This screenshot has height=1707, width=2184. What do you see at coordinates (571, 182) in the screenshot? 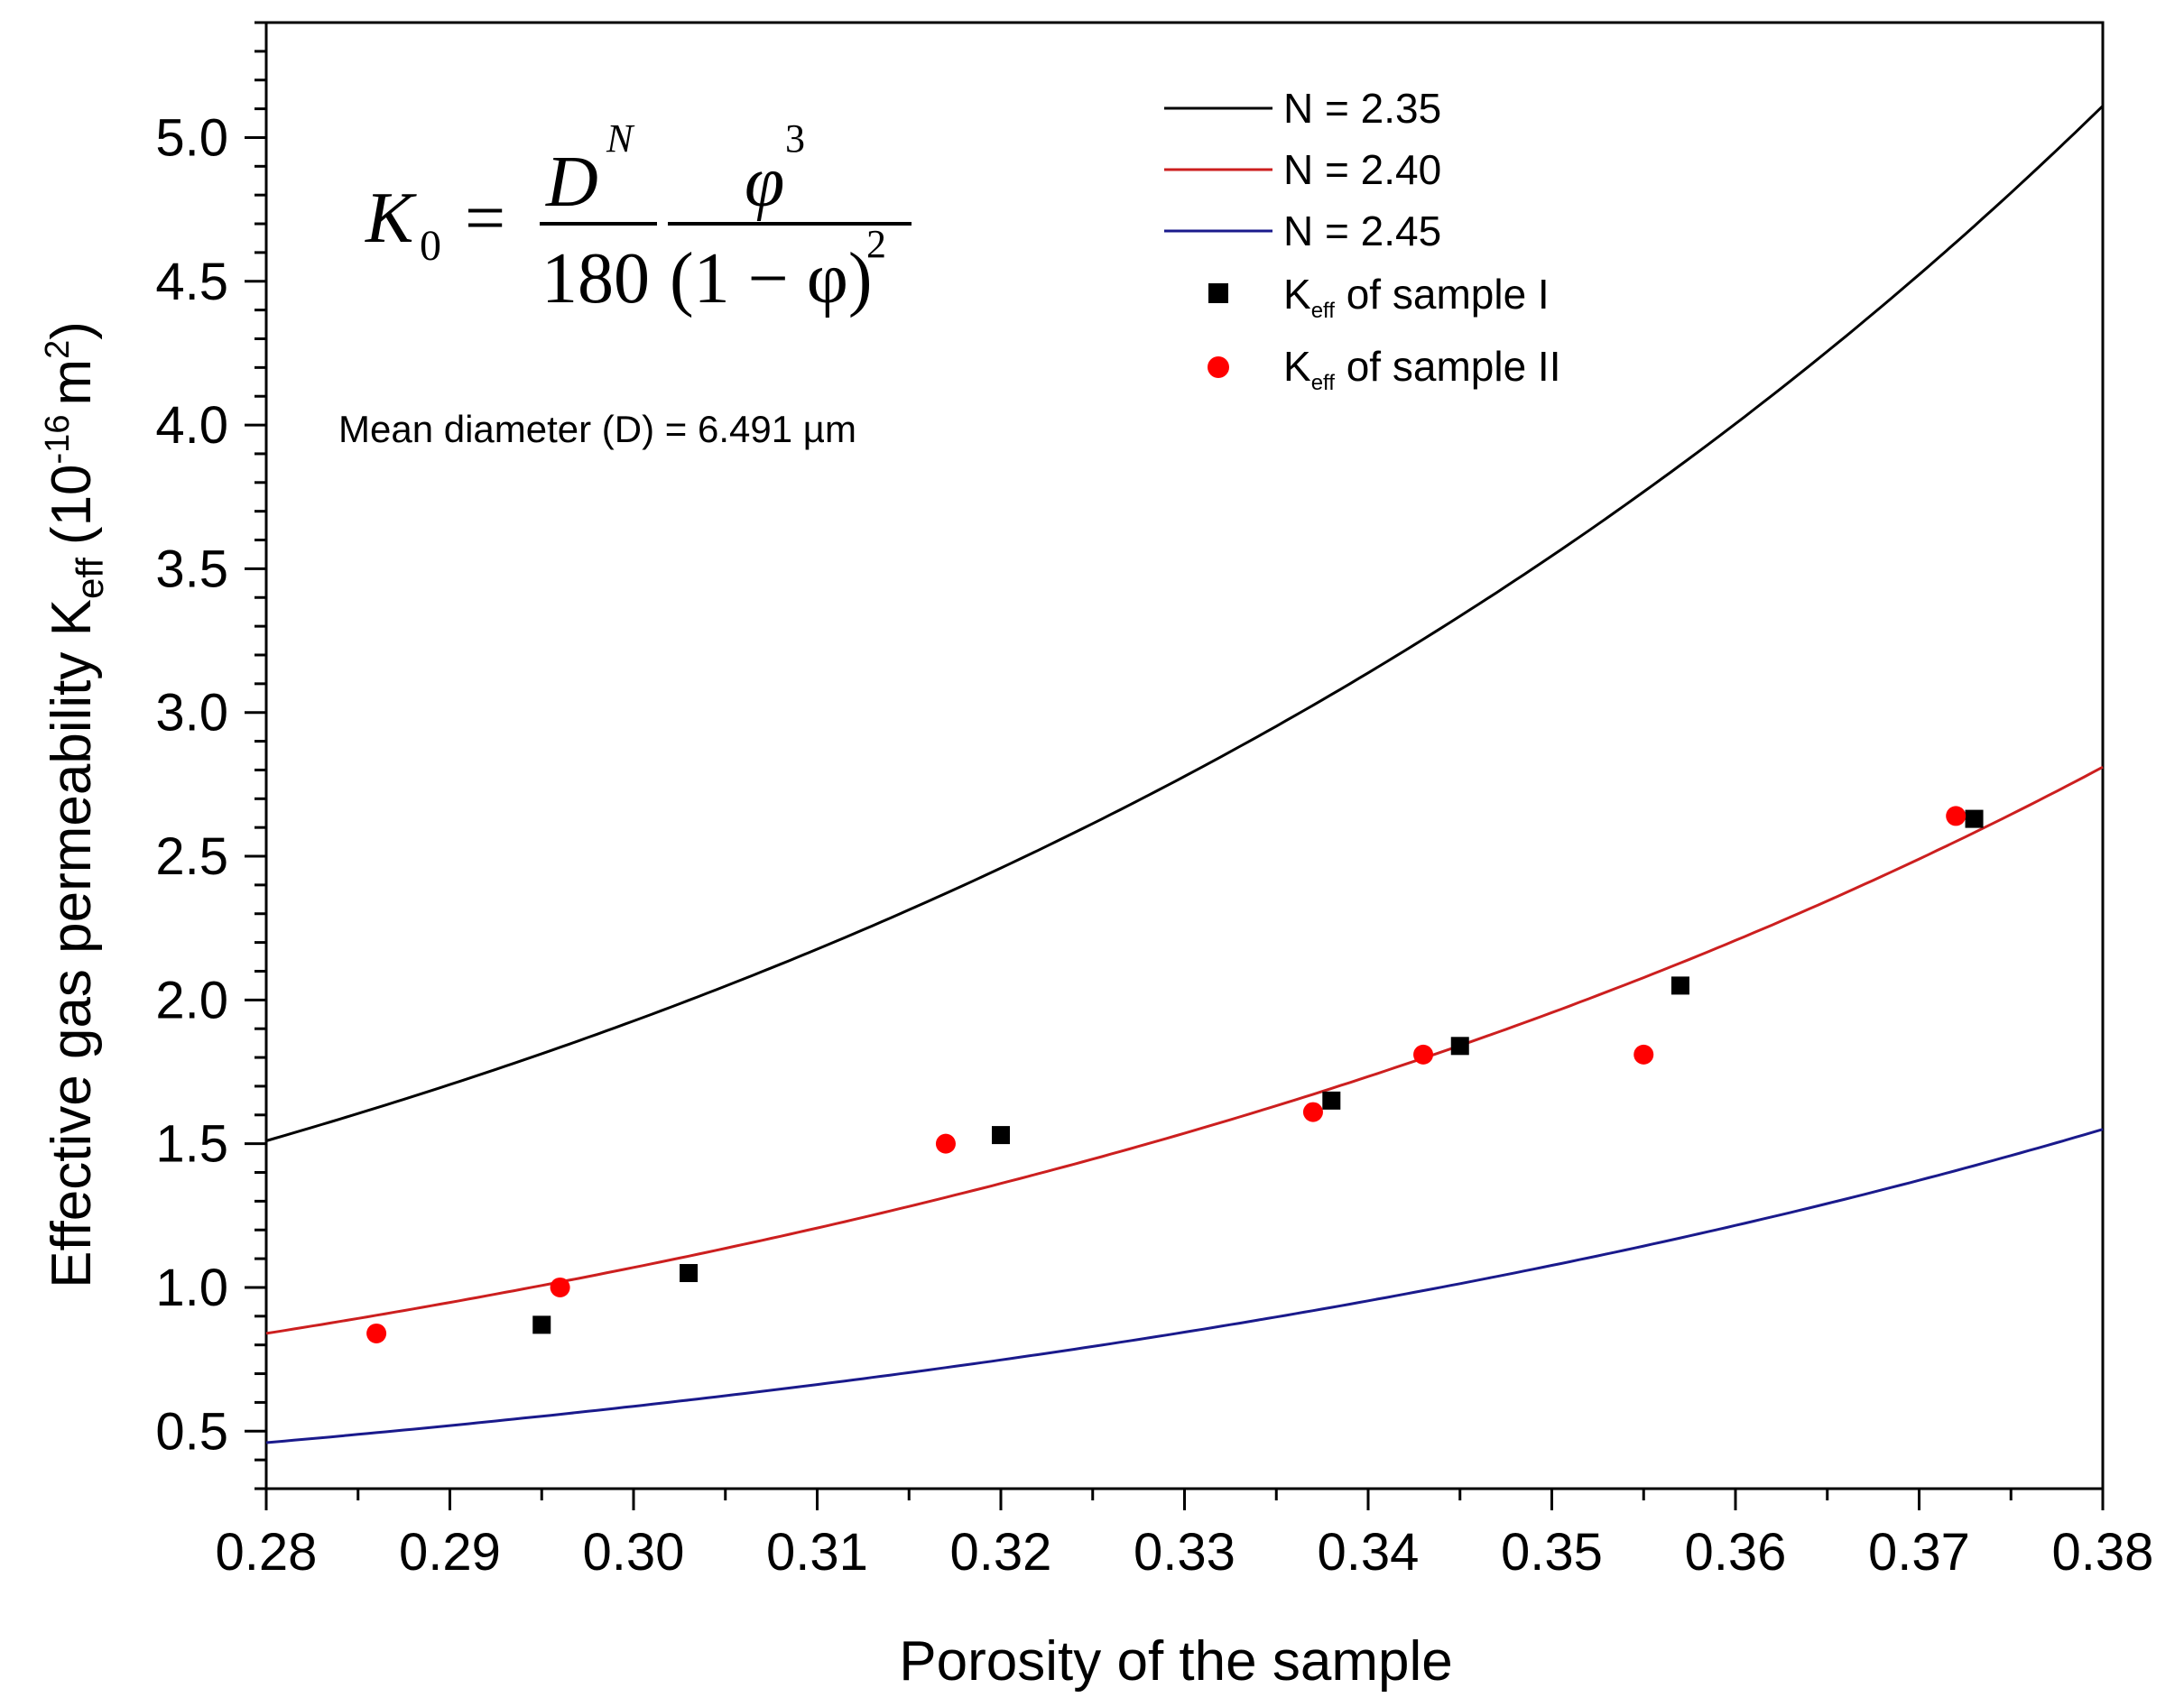
I see `formula-num1: D` at bounding box center [571, 182].